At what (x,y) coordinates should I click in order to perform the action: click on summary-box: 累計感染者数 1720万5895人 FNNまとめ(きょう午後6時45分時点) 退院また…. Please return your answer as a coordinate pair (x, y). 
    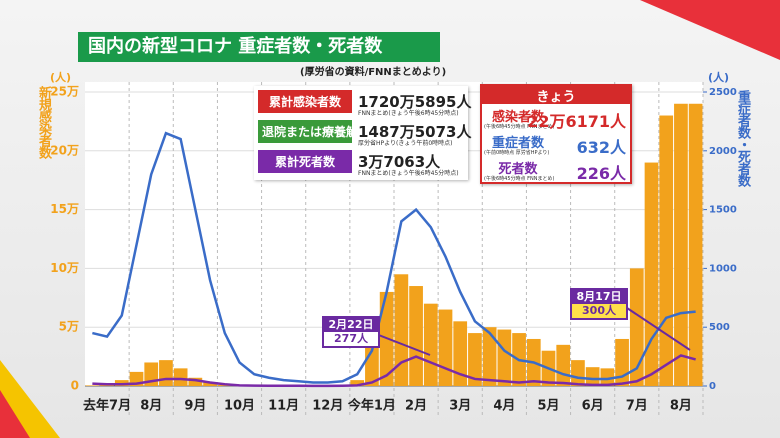
    Looking at the image, I should click on (363, 133).